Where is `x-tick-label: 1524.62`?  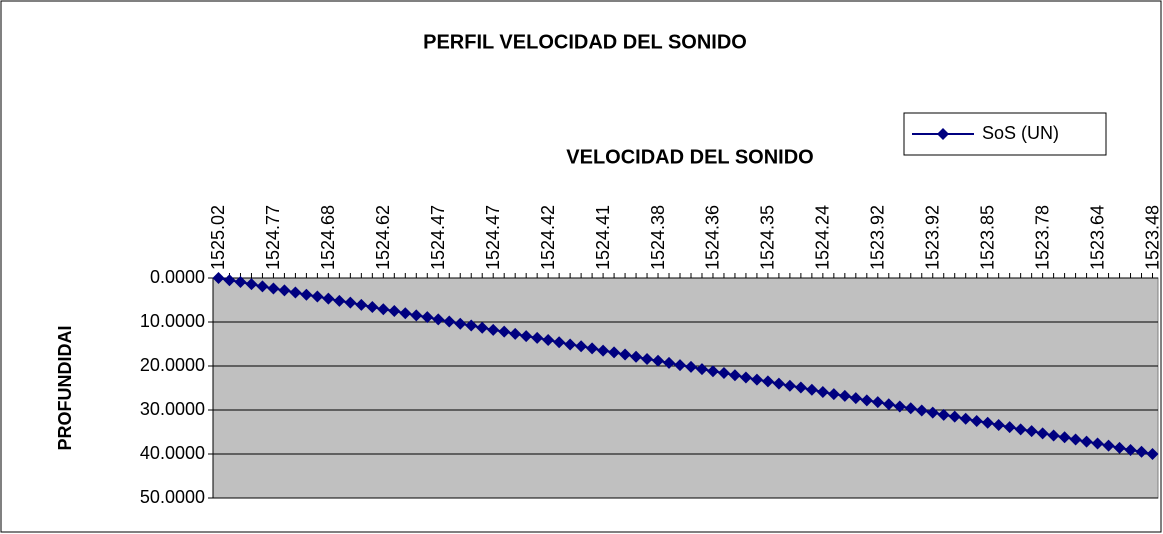
x-tick-label: 1524.62 is located at coordinates (383, 237).